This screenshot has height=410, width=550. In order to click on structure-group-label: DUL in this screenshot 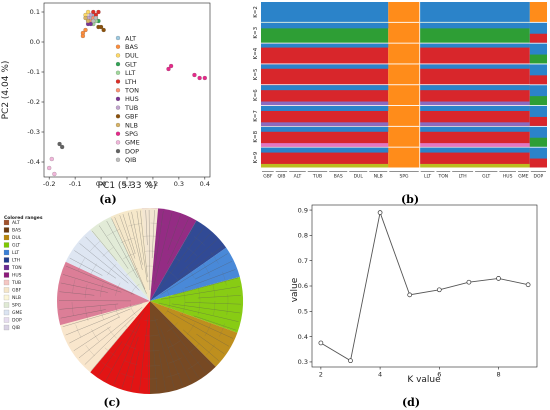, I will do `click(359, 176)`.